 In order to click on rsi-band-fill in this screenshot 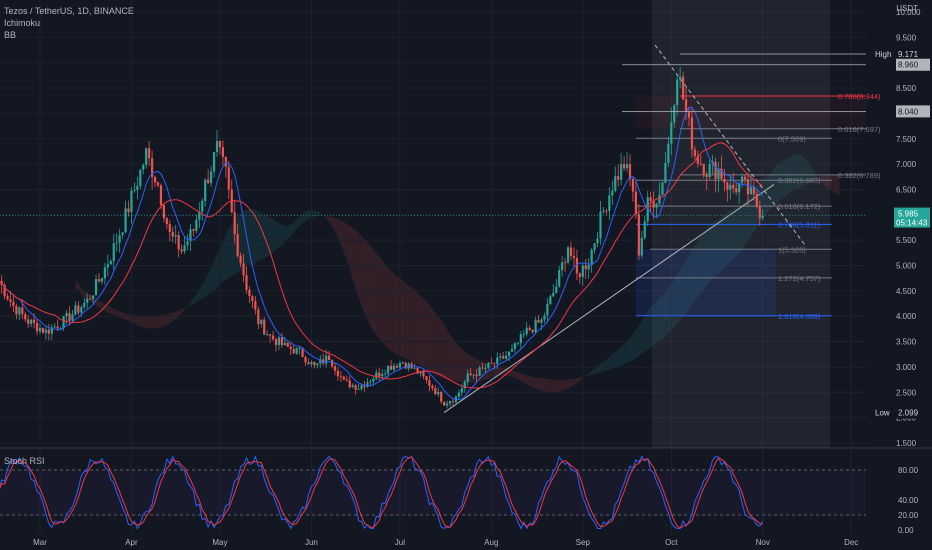, I will do `click(433, 492)`.